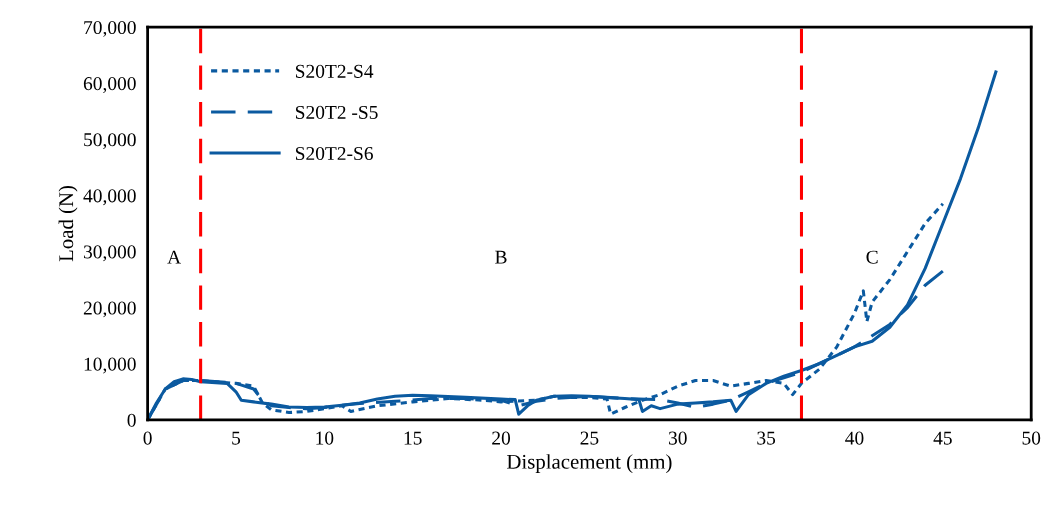  Describe the element at coordinates (110, 141) in the screenshot. I see `y-tick-label: 50,000` at that location.